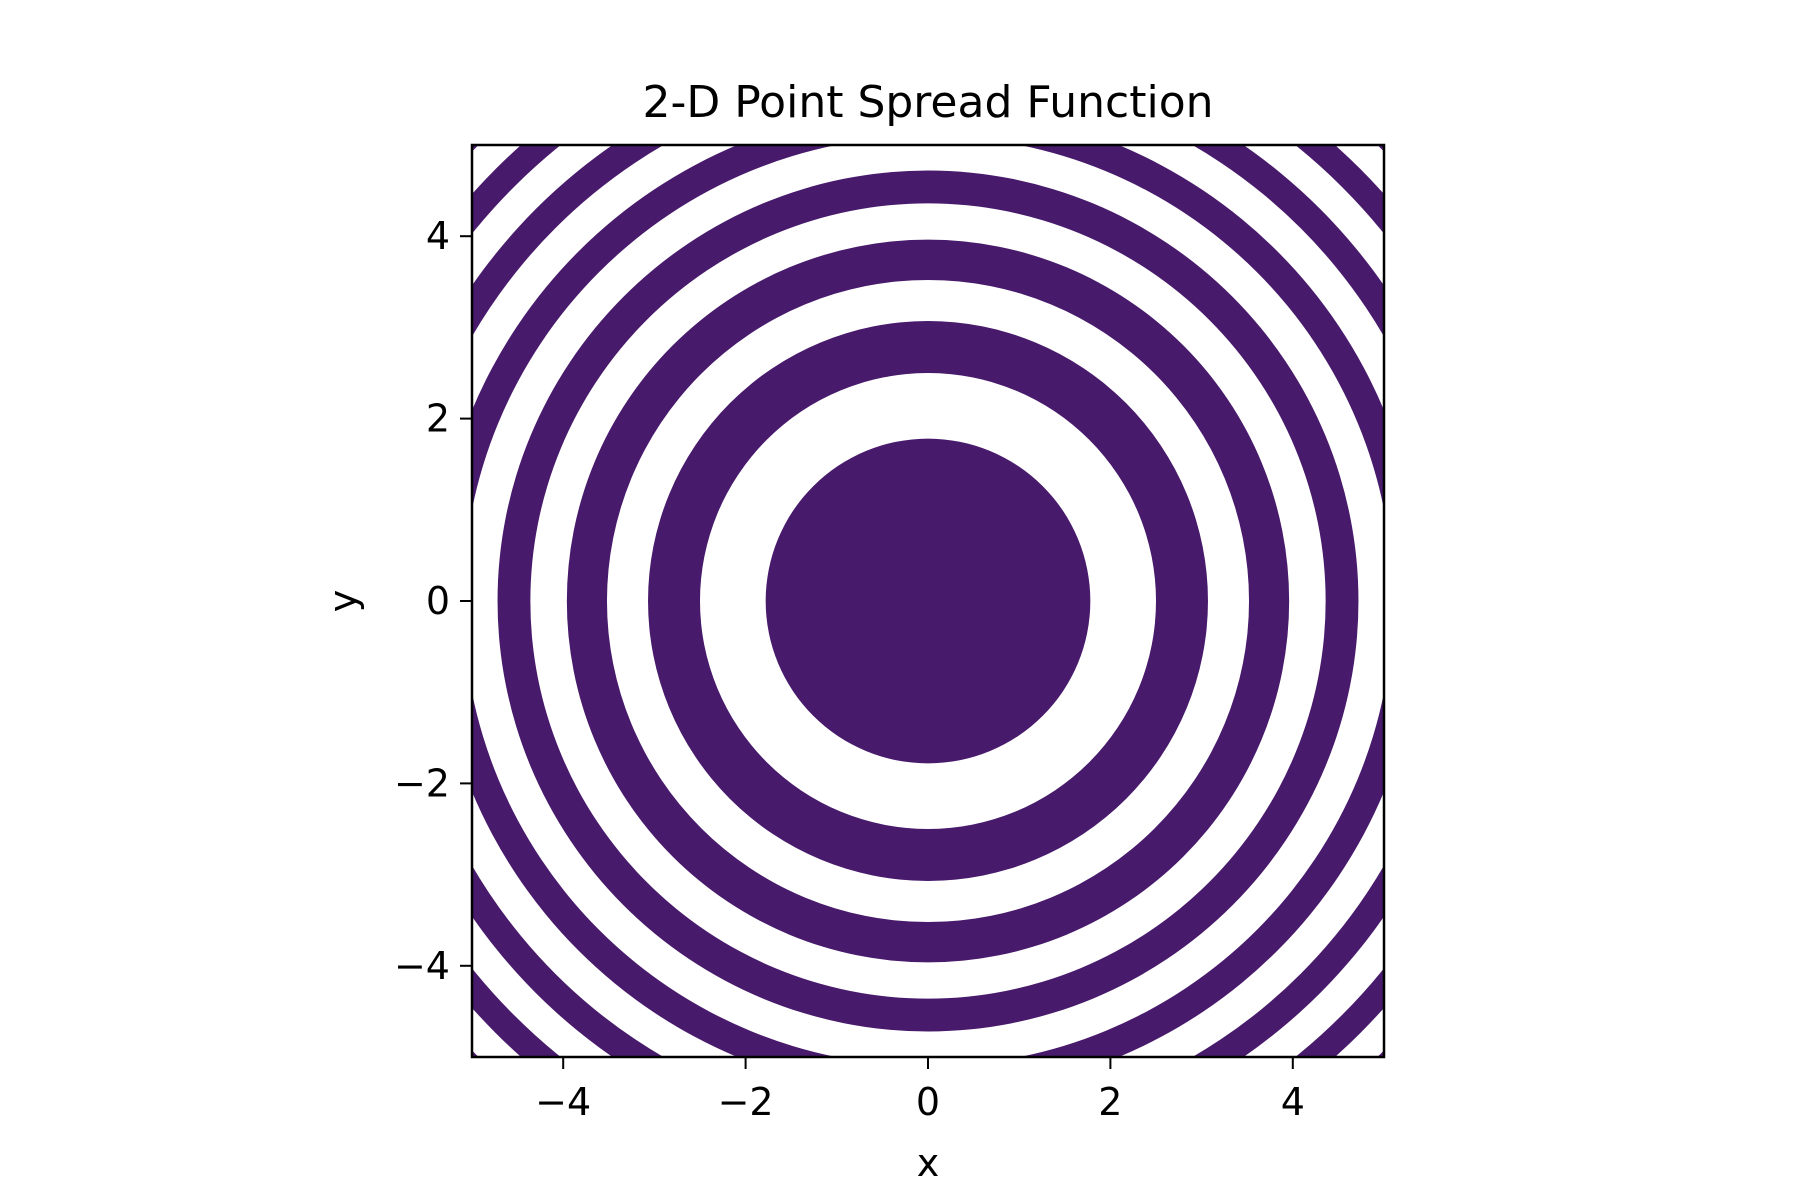 The image size is (1800, 1200). What do you see at coordinates (422, 783) in the screenshot?
I see `y-tick-label: −2` at bounding box center [422, 783].